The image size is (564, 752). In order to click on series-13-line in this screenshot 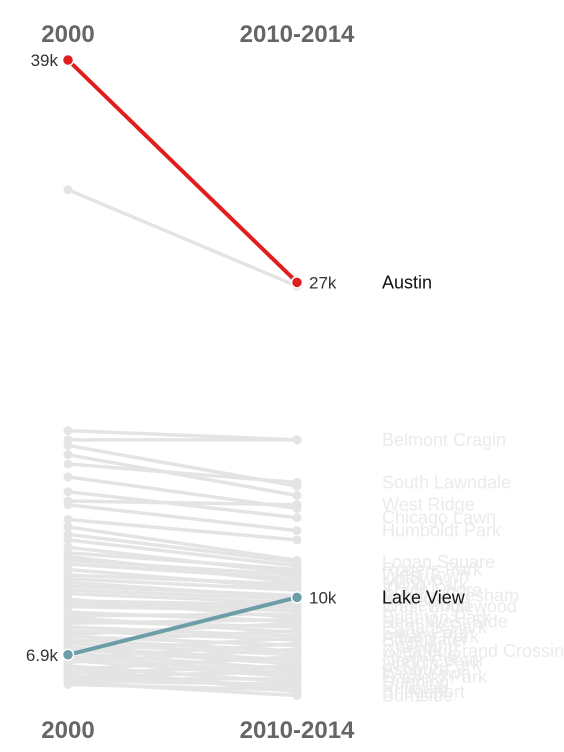, I will do `click(182, 598)`.